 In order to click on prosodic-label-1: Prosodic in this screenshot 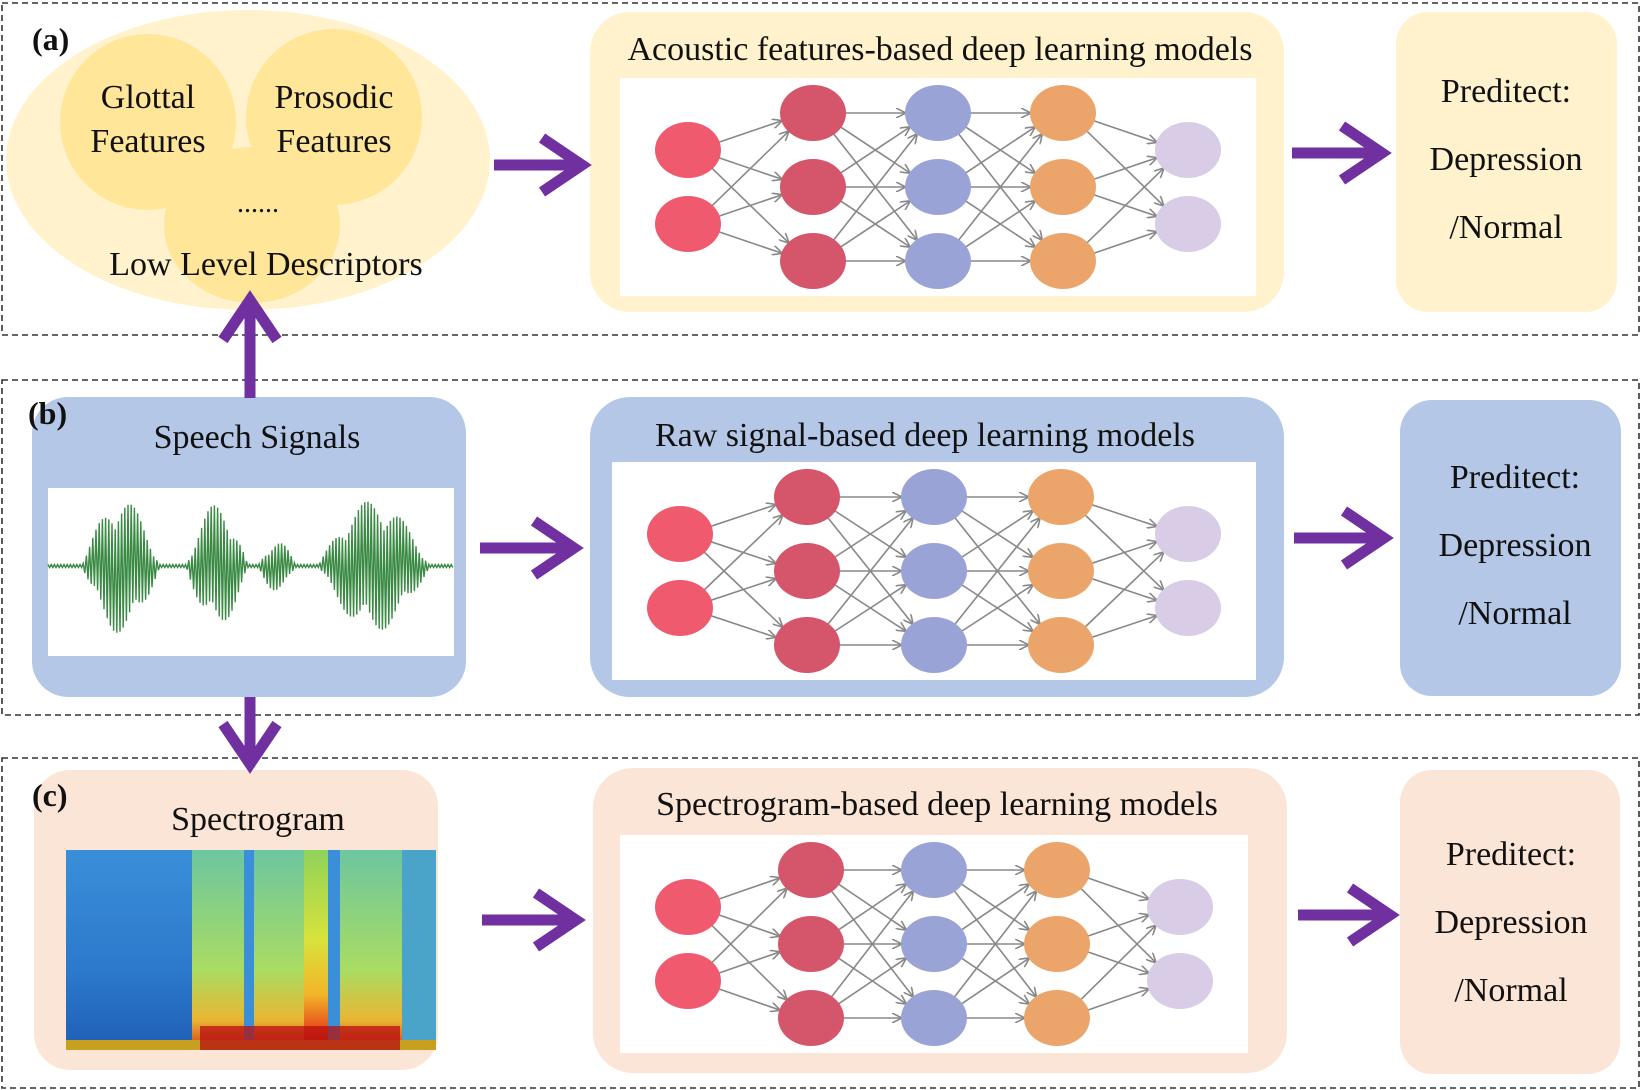, I will do `click(334, 97)`.